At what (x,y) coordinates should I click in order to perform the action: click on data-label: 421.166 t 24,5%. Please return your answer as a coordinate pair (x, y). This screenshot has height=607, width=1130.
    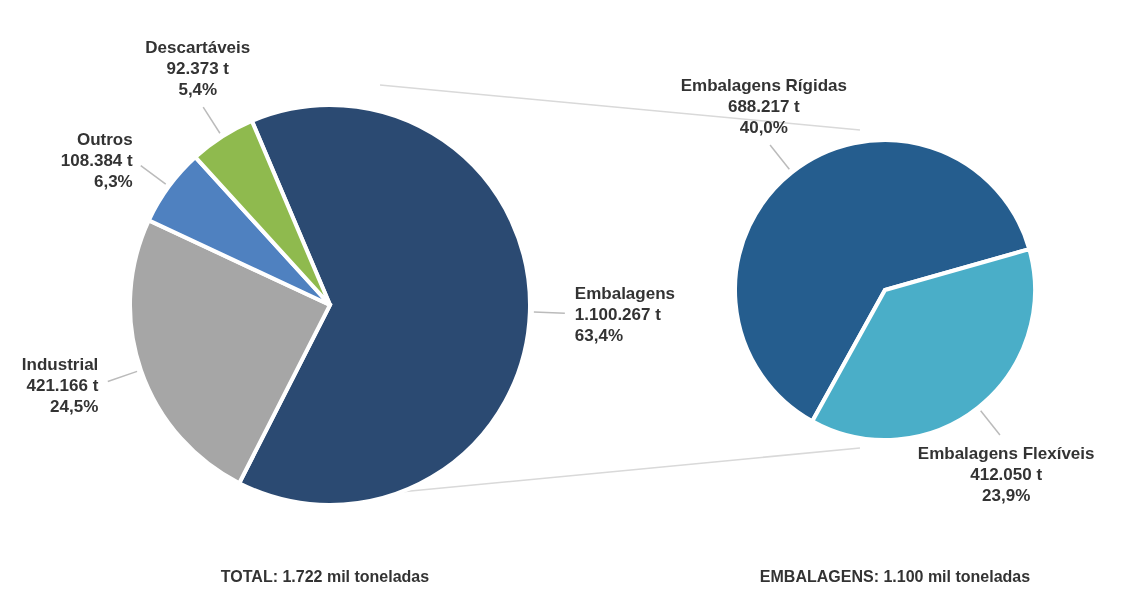
    Looking at the image, I should click on (62, 395).